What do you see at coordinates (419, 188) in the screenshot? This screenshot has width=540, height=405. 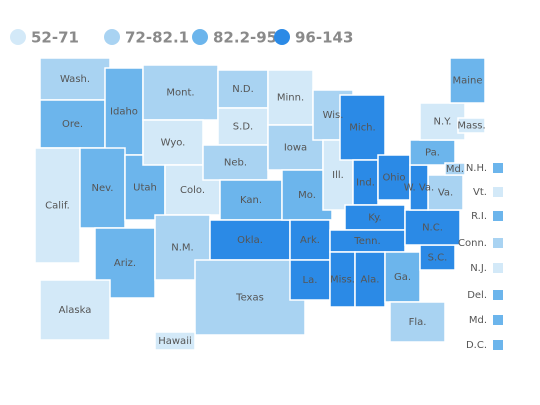 I see `state-label: W. Va.` at bounding box center [419, 188].